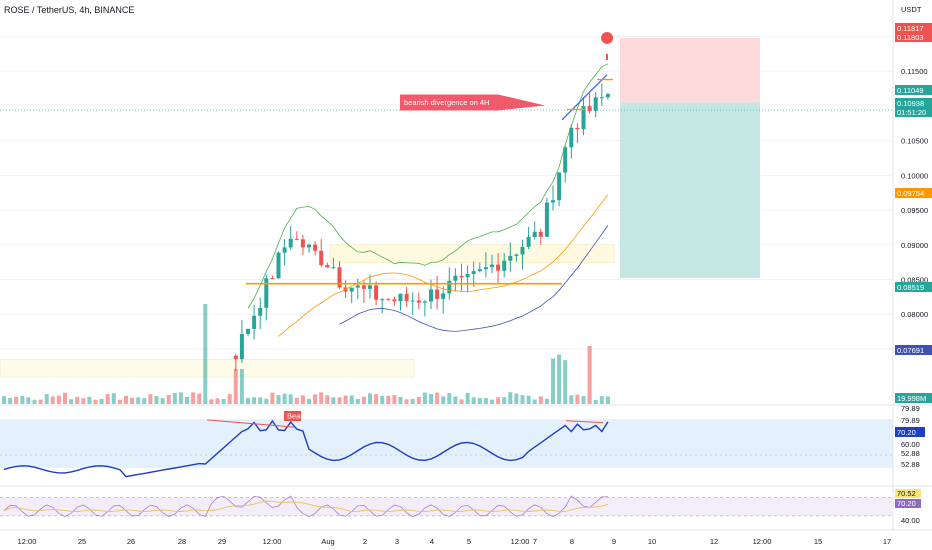 Image resolution: width=932 pixels, height=550 pixels. I want to click on price-tick-label: 0.10000, so click(914, 175).